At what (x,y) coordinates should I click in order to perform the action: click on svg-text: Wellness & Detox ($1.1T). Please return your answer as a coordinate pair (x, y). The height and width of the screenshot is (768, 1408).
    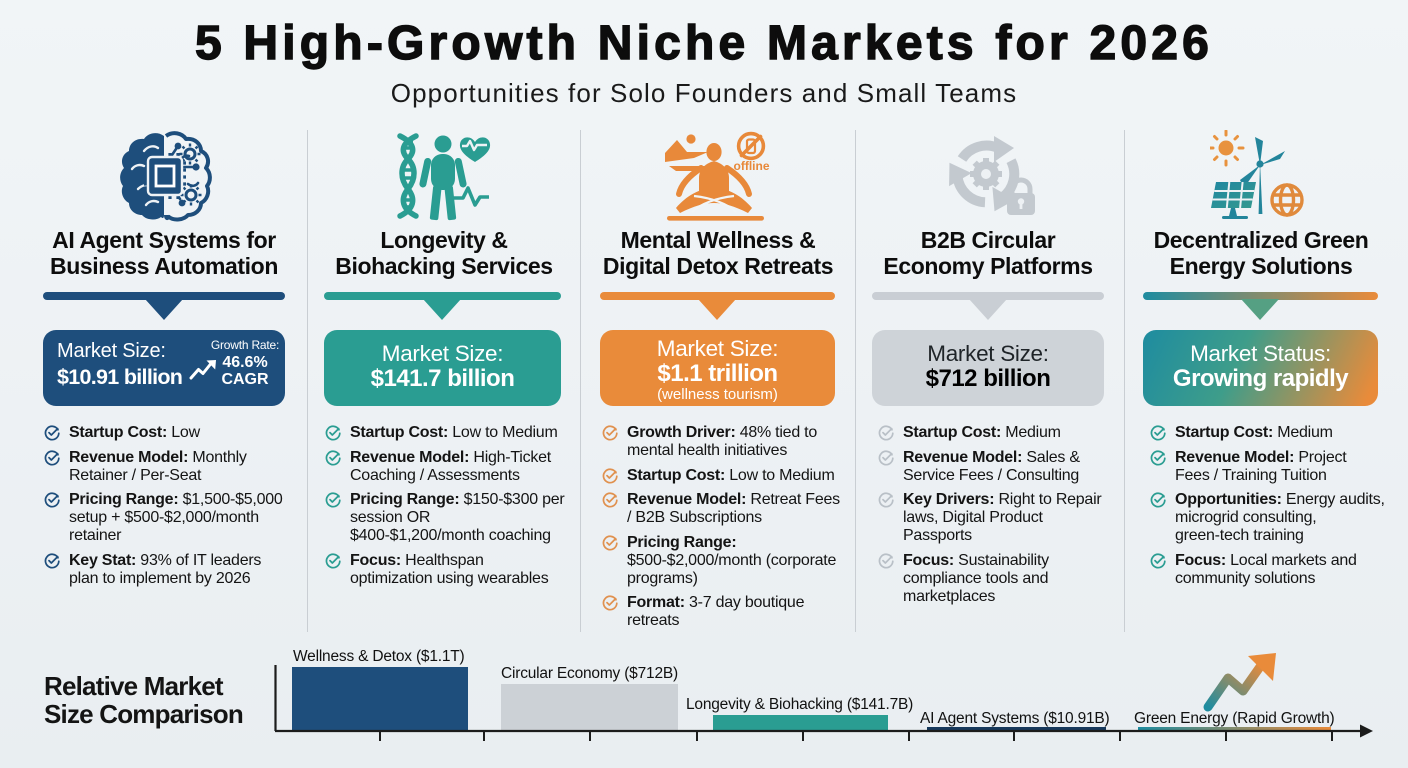
    Looking at the image, I should click on (379, 656).